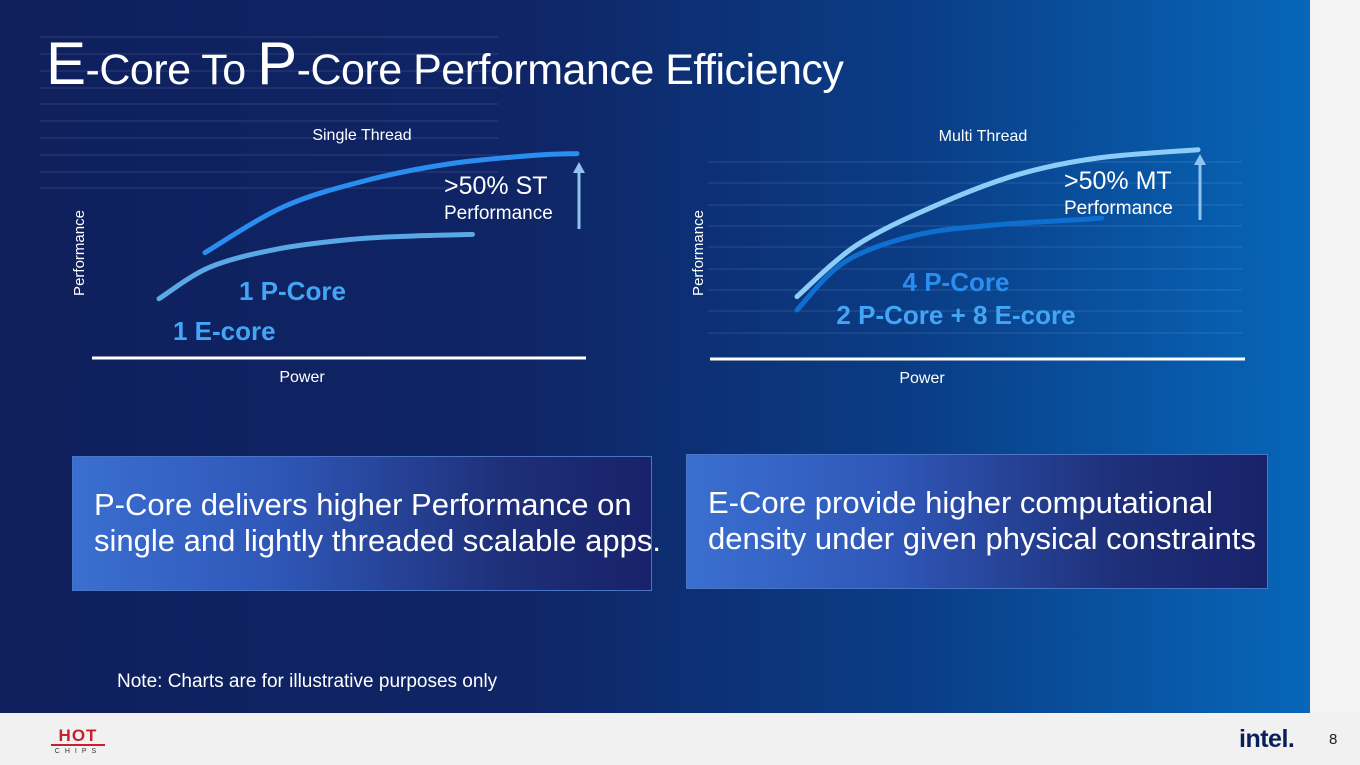 The image size is (1360, 765). What do you see at coordinates (680, 739) in the screenshot?
I see `footer` at bounding box center [680, 739].